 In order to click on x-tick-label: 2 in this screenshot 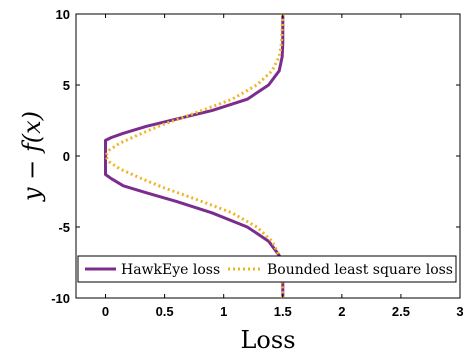, I will do `click(341, 311)`.